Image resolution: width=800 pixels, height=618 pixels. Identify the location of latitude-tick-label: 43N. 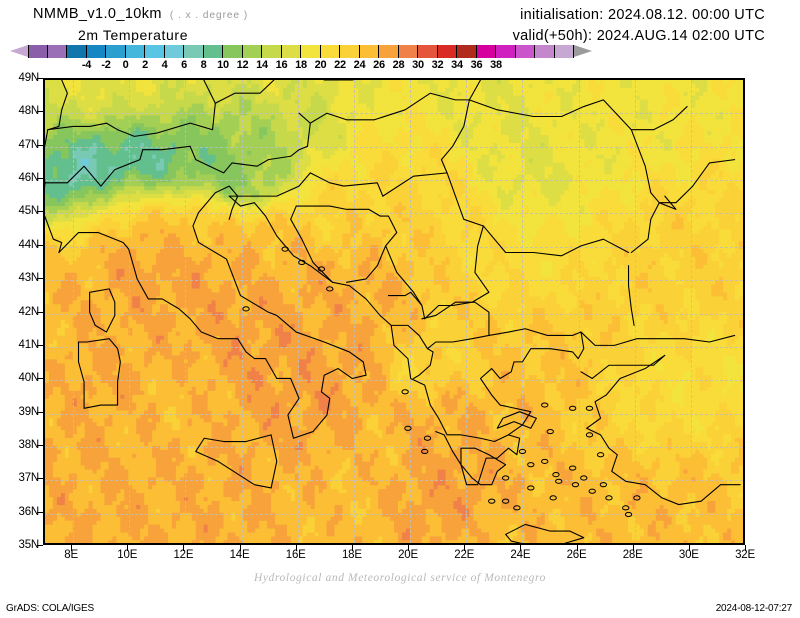
(29, 278).